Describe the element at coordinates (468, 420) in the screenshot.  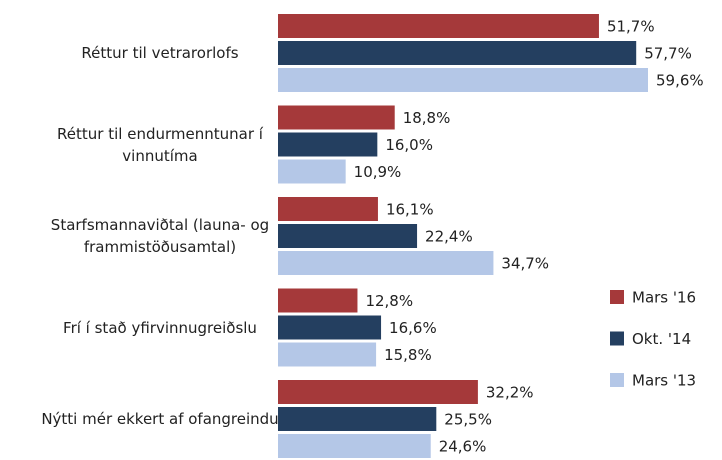
I see `value-label: 25,5%` at that location.